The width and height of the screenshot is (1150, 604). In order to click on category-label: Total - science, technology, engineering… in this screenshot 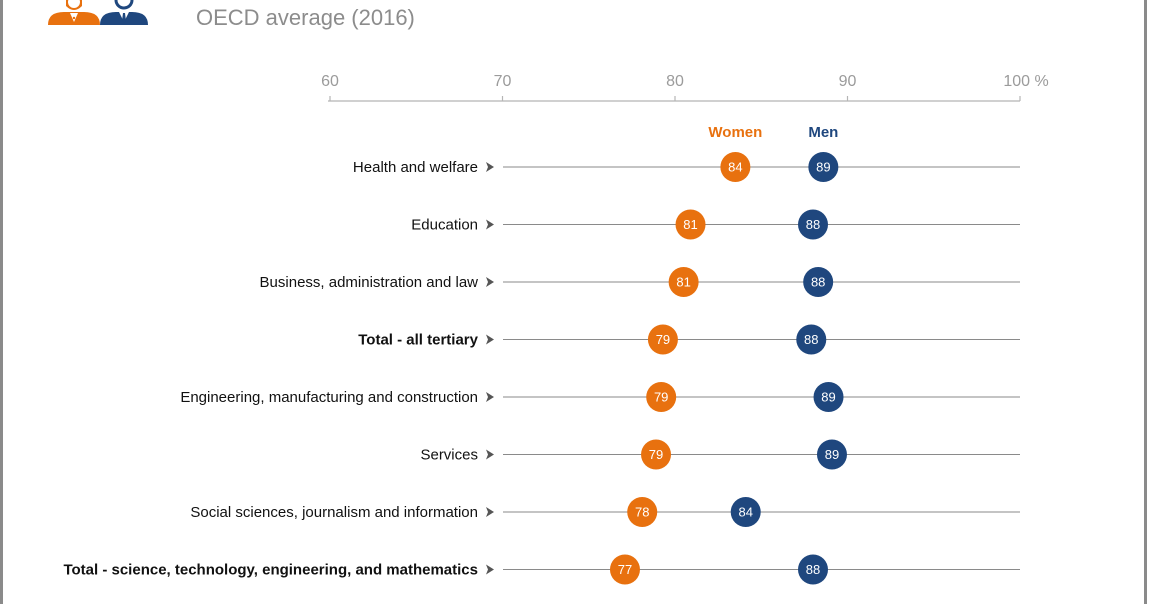, I will do `click(270, 570)`.